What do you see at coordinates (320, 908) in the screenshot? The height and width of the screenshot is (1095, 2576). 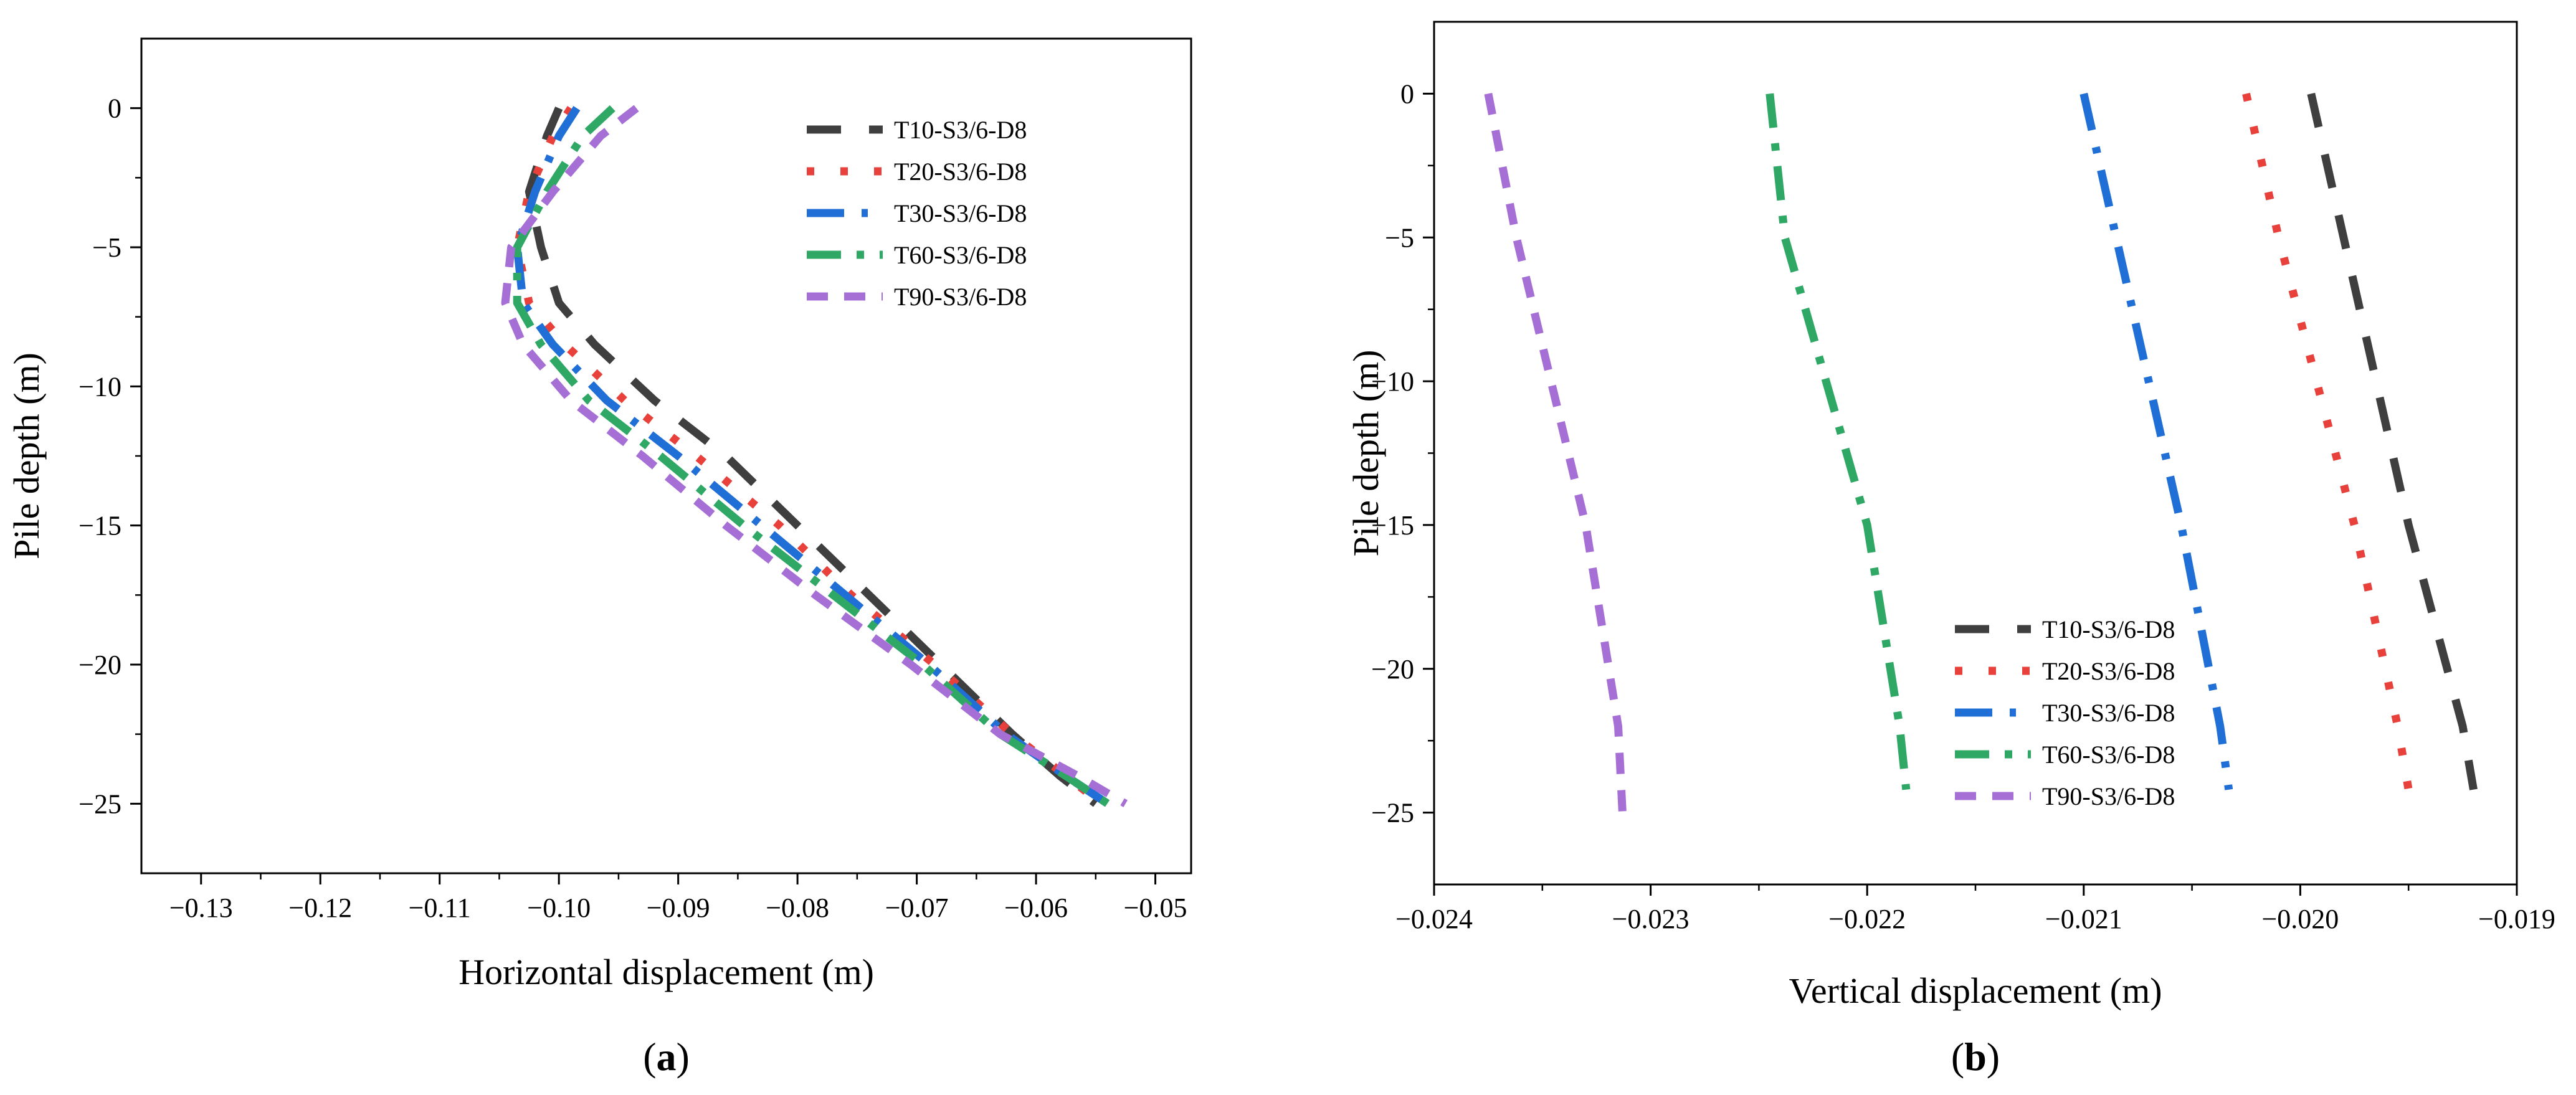 I see `x-tick-label: −0.12` at bounding box center [320, 908].